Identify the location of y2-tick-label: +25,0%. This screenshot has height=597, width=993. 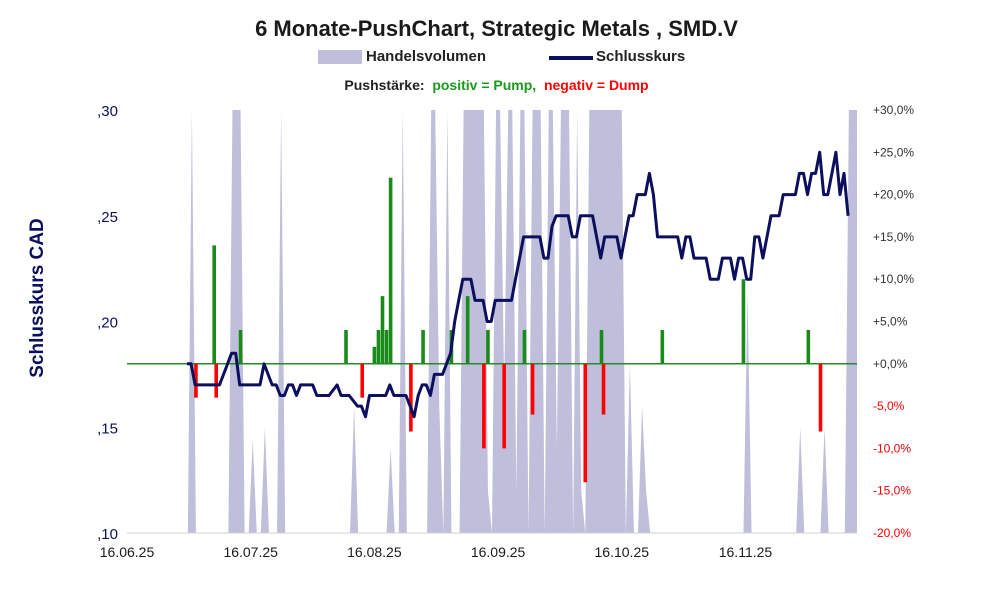
(893, 152).